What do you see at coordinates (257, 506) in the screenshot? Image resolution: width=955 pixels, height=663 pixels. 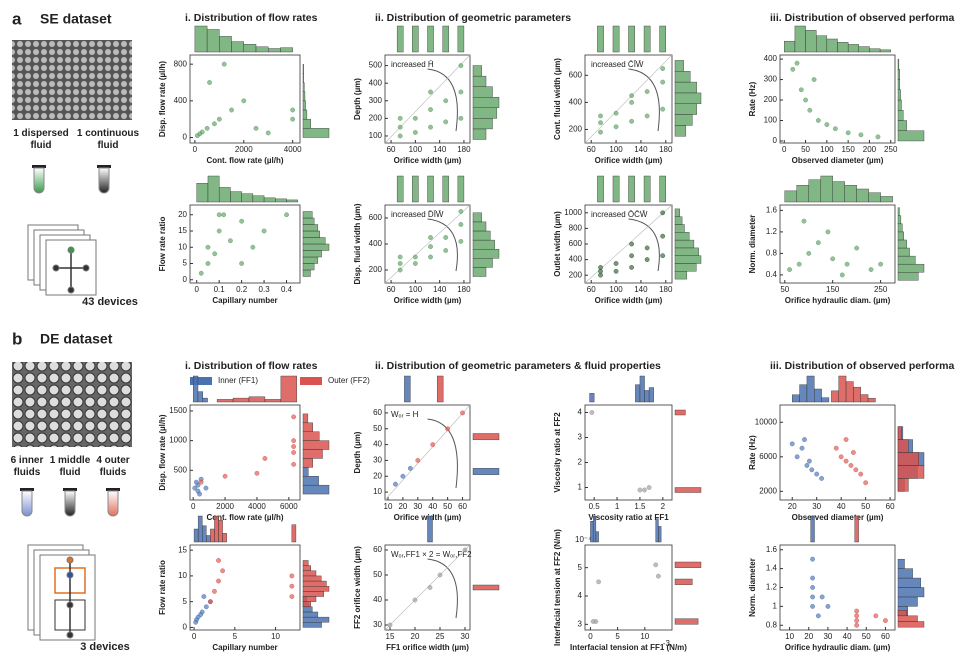 I see `x-tick-label: 4000` at bounding box center [257, 506].